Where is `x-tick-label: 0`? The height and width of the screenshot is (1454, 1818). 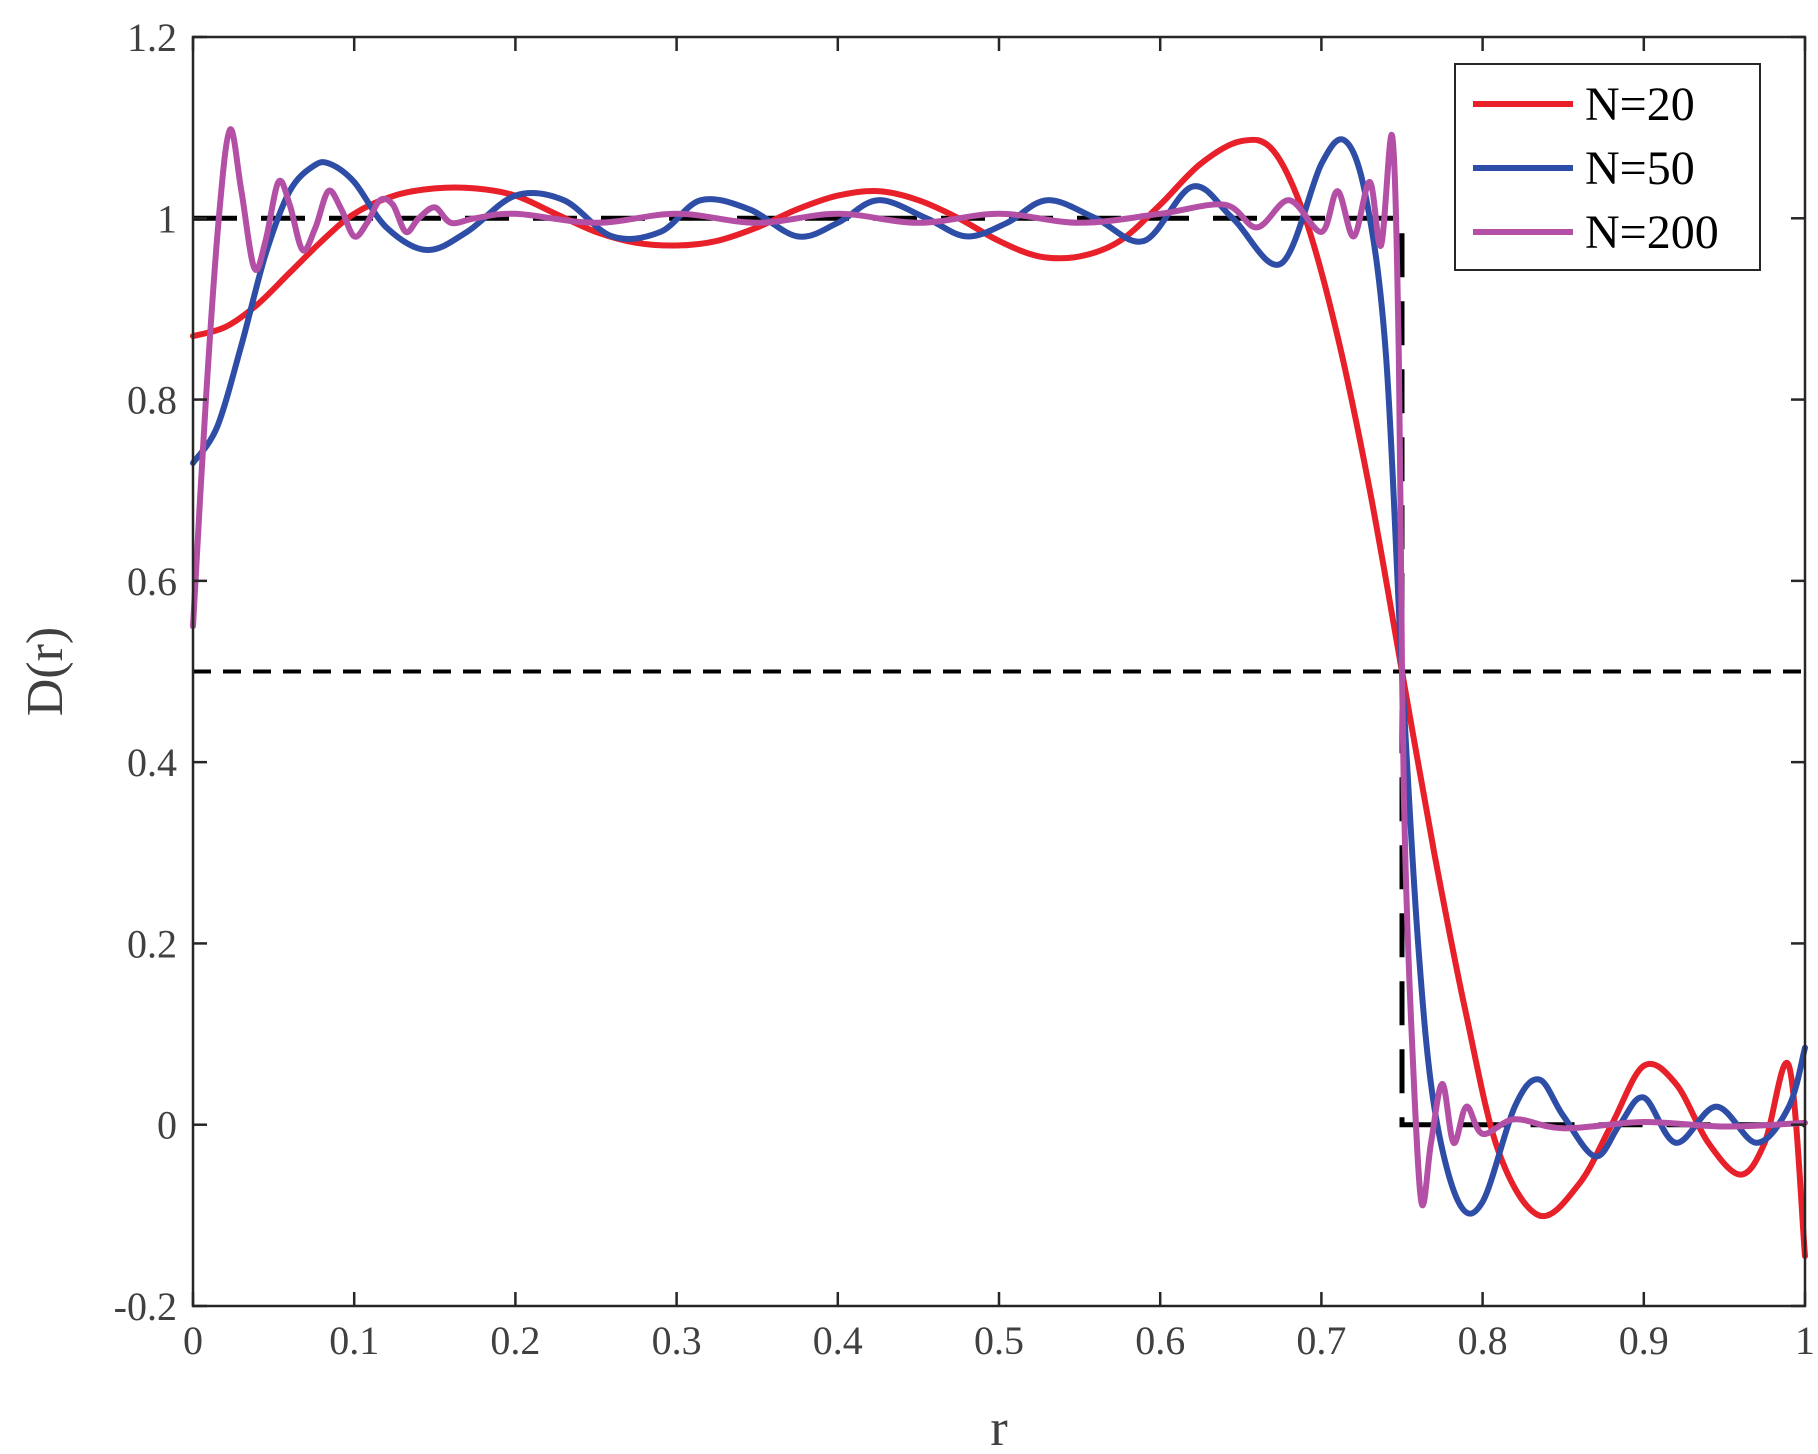 x-tick-label: 0 is located at coordinates (193, 1340).